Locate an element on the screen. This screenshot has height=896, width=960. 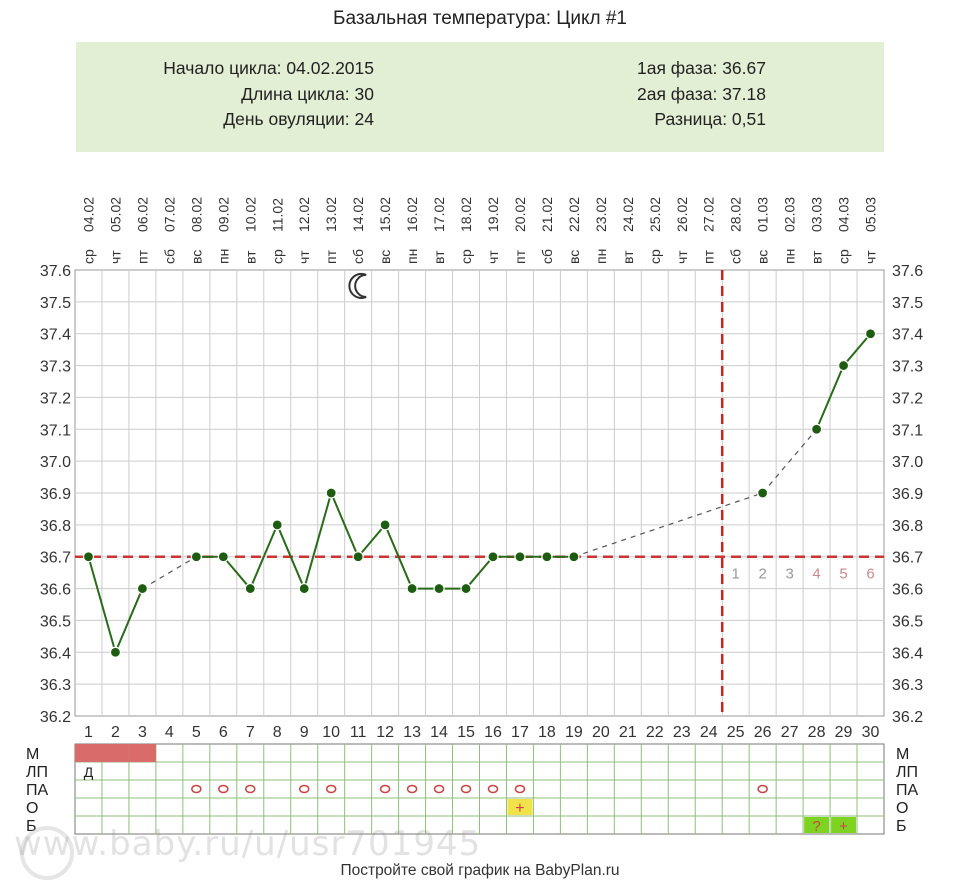
o-mark: + is located at coordinates (519, 808).